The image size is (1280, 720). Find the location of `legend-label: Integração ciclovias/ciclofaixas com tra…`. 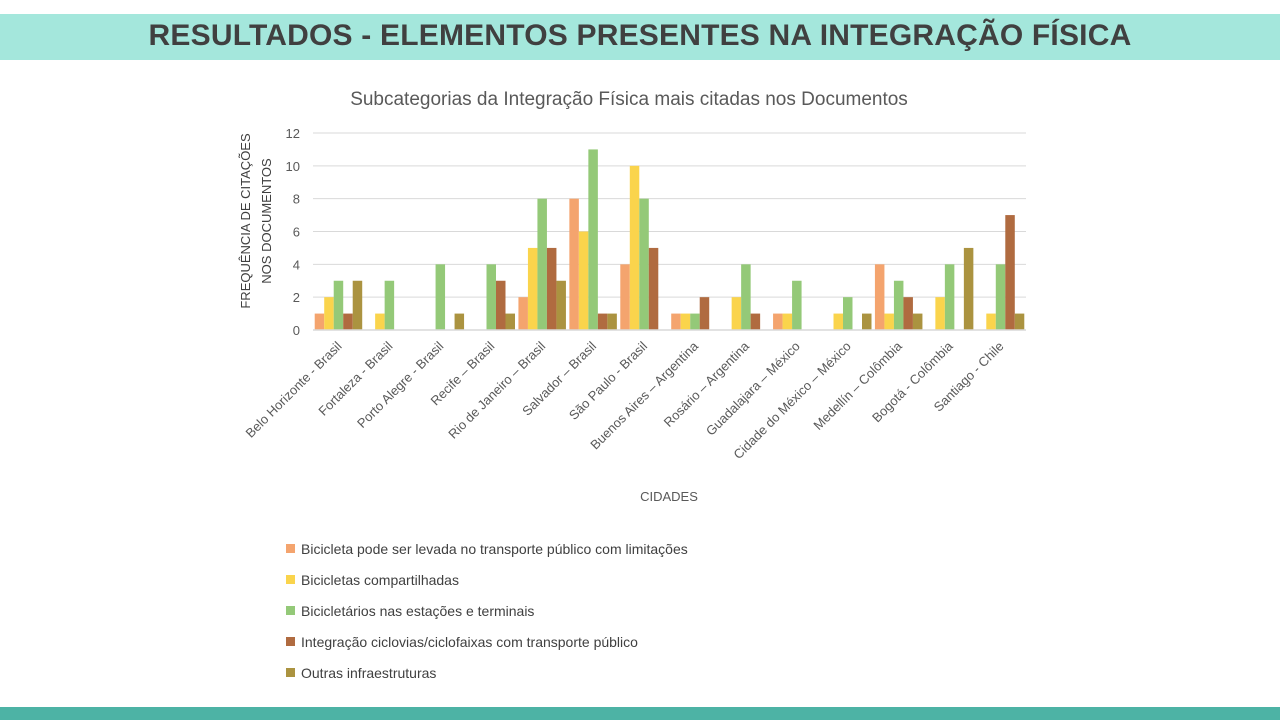

legend-label: Integração ciclovias/ciclofaixas com tra… is located at coordinates (469, 641).